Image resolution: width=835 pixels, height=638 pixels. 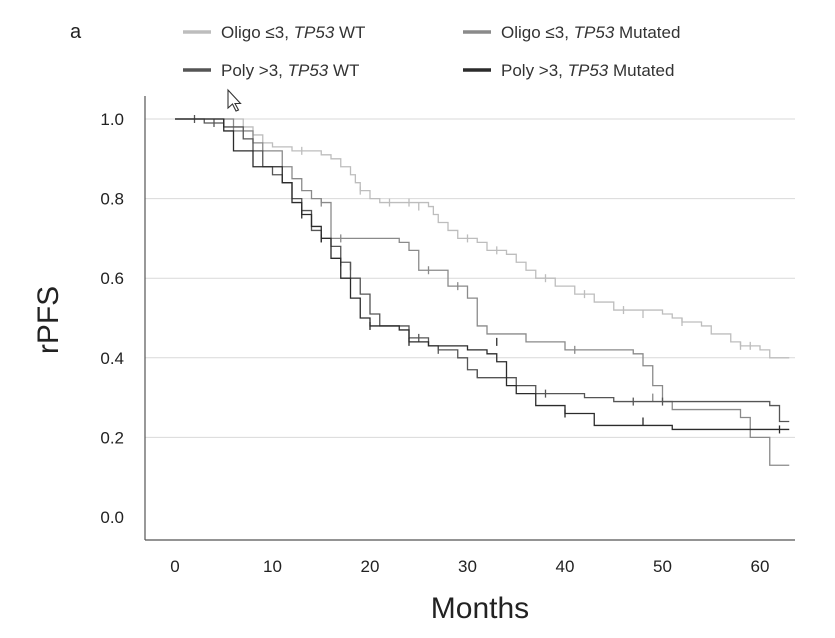 I want to click on x-tick-labels: 0 10 20 30 40 50 60, so click(x=469, y=566).